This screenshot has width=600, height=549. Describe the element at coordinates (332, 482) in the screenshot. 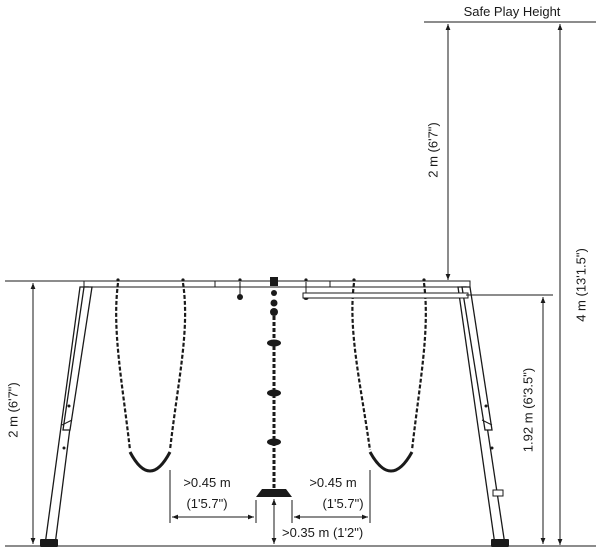

I see `right-gap-metric: >0.45 m` at that location.